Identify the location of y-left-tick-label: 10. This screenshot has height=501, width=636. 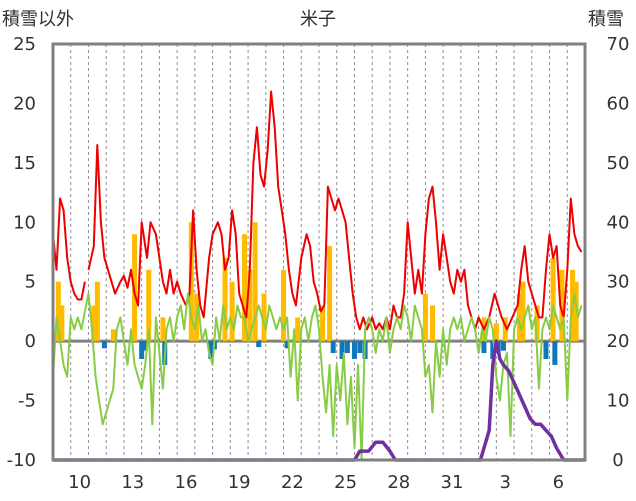
(24, 222).